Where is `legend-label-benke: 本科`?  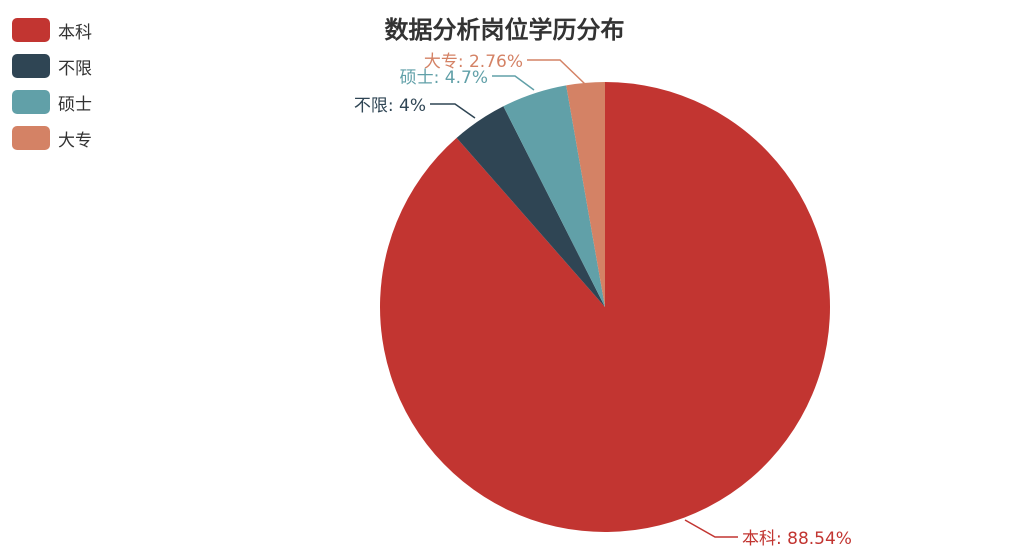
legend-label-benke: 本科 is located at coordinates (75, 32).